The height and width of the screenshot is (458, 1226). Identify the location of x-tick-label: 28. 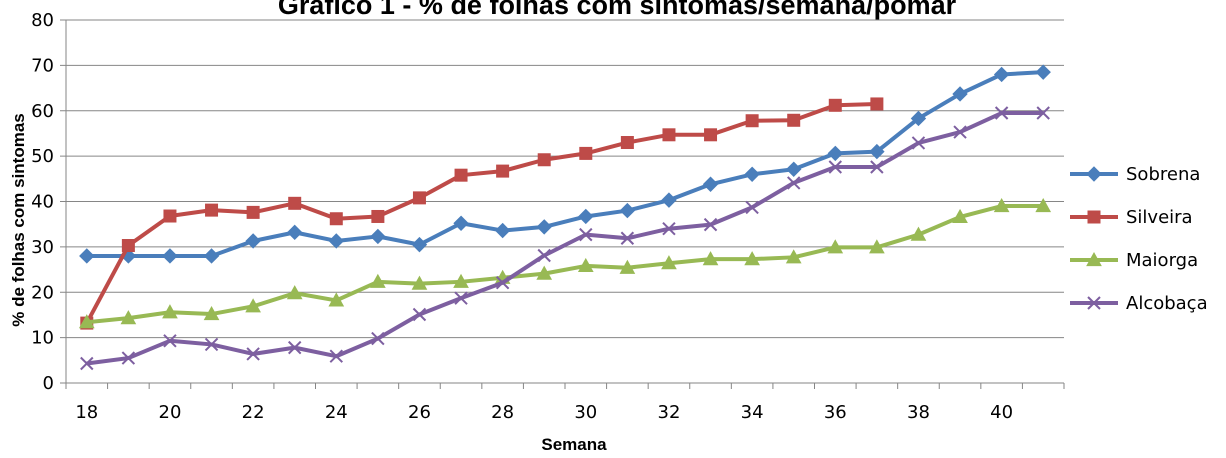
(502, 412).